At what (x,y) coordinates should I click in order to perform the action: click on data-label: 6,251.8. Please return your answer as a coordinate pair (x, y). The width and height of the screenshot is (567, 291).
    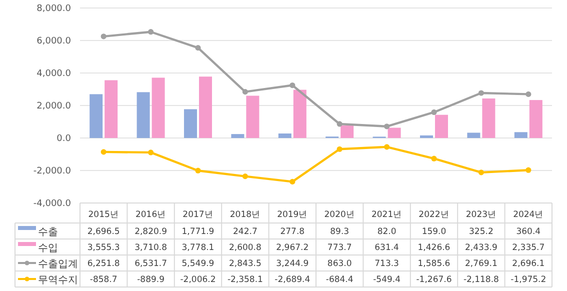
    Looking at the image, I should click on (103, 264).